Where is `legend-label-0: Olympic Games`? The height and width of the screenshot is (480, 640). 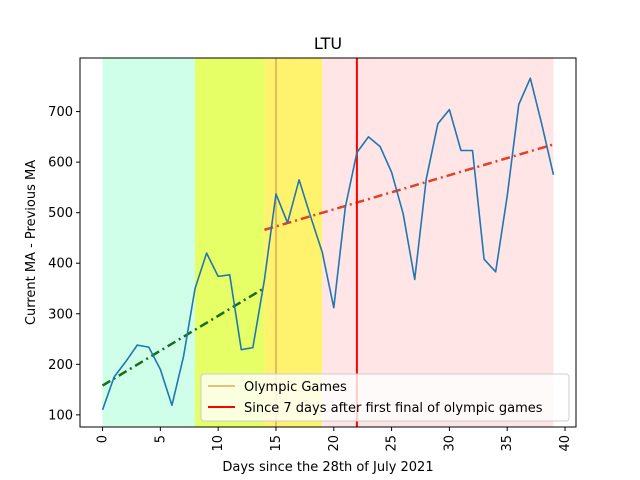 legend-label-0: Olympic Games is located at coordinates (295, 387).